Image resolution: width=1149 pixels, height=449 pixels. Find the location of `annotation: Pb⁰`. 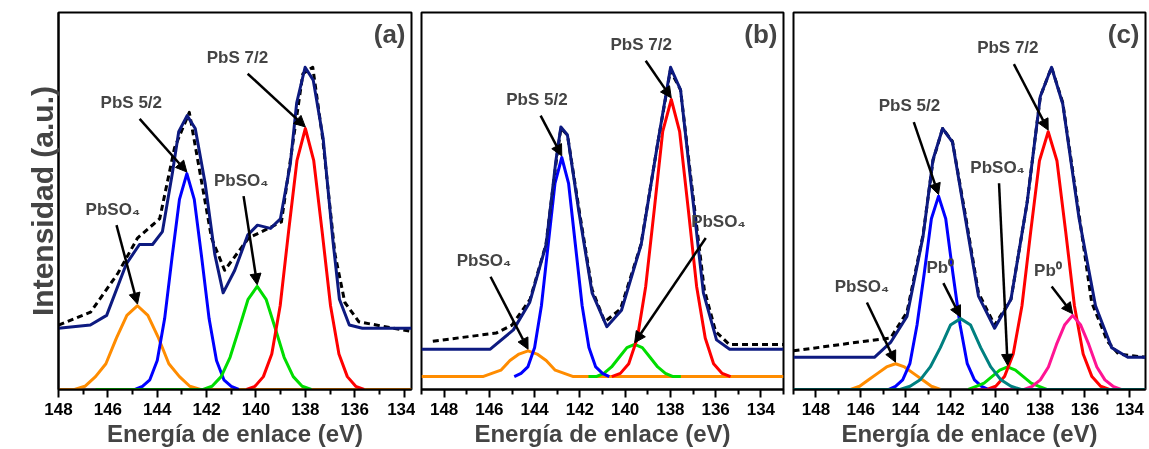

annotation: Pb⁰ is located at coordinates (1048, 270).